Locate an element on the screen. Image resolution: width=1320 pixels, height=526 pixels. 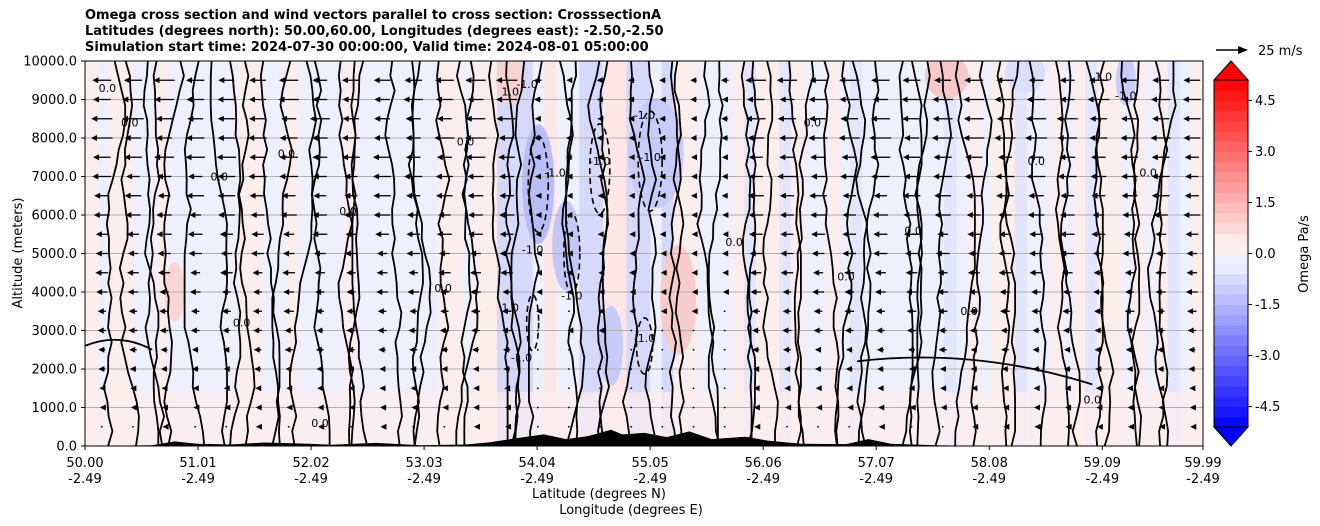
colorbar-tick-label: 3.0 is located at coordinates (1265, 152).